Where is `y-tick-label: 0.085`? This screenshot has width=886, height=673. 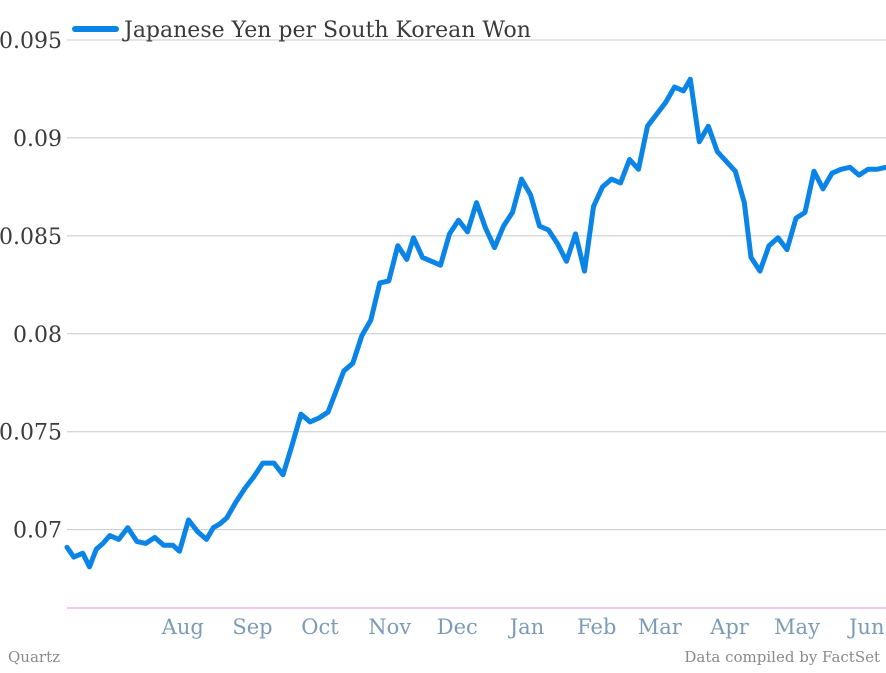
y-tick-label: 0.085 is located at coordinates (31, 237).